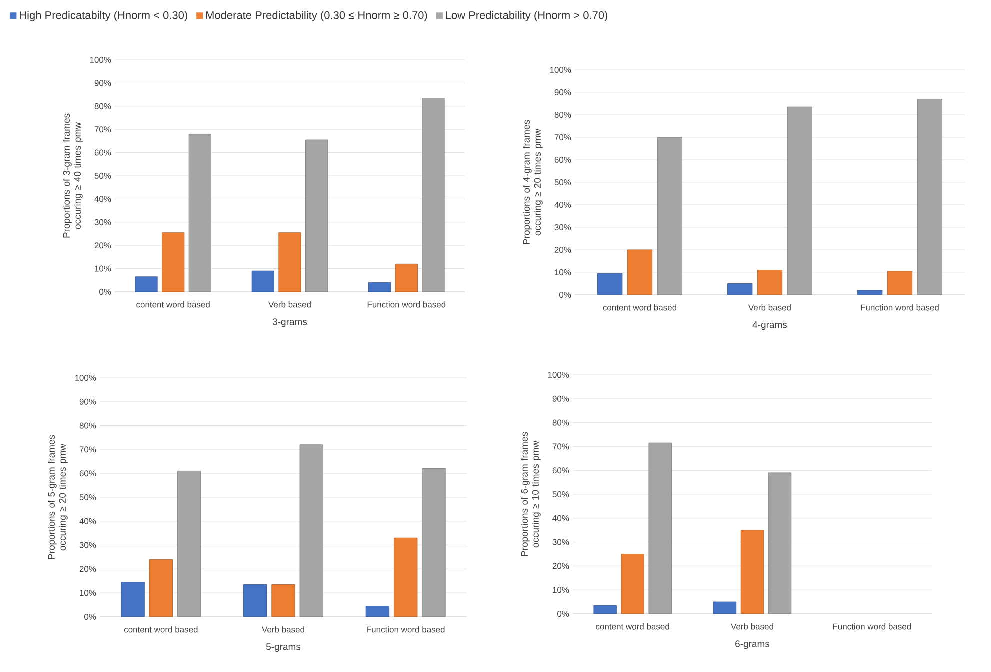 The image size is (991, 672). I want to click on y-axis-title: Proportions of 5-gram frames occuring ≥ 20 times pmw, so click(58, 497).